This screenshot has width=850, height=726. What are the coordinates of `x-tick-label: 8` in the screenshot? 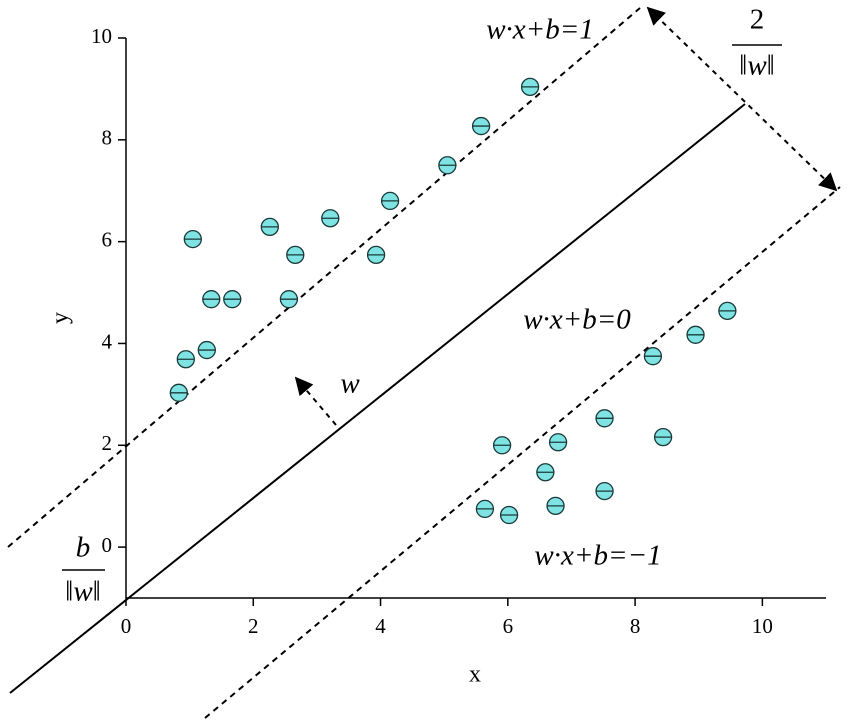 It's located at (635, 626).